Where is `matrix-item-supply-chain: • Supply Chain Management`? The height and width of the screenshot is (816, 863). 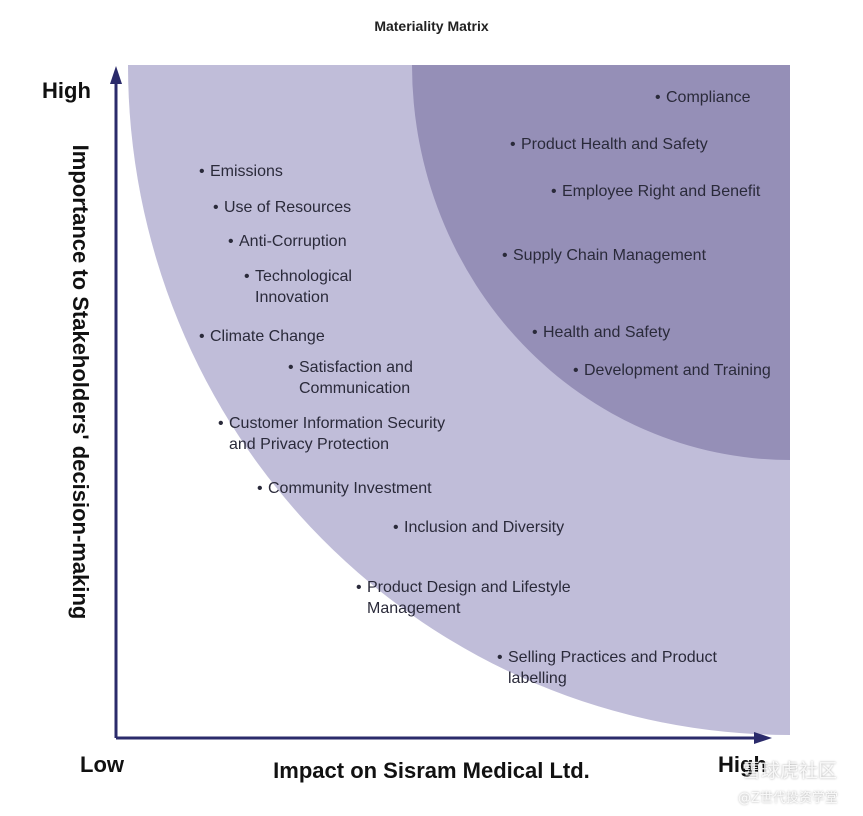
matrix-item-supply-chain: • Supply Chain Management is located at coordinates (604, 255).